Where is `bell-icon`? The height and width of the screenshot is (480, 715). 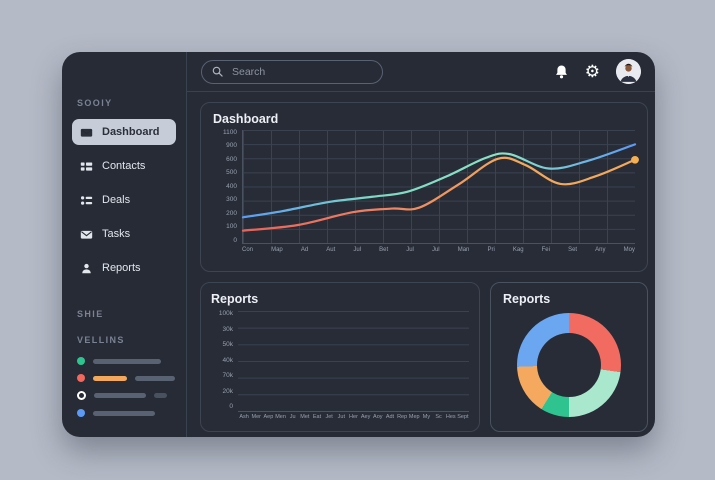
bell-icon is located at coordinates (561, 72).